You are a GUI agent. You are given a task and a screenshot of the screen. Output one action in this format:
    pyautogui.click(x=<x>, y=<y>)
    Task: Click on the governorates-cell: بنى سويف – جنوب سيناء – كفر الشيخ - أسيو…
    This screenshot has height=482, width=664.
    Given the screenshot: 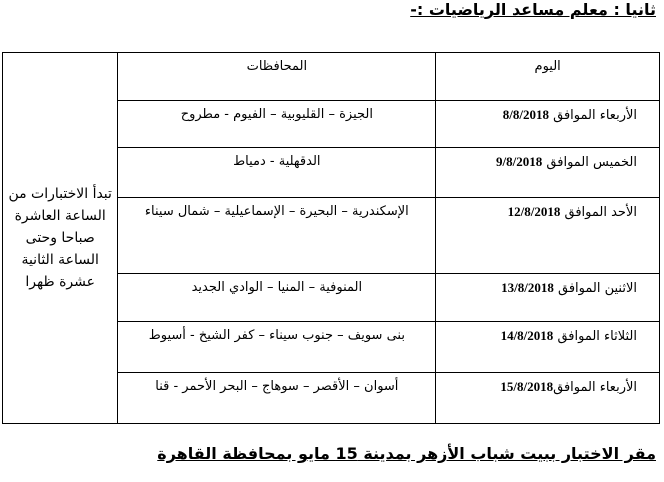 What is the action you would take?
    pyautogui.click(x=277, y=347)
    